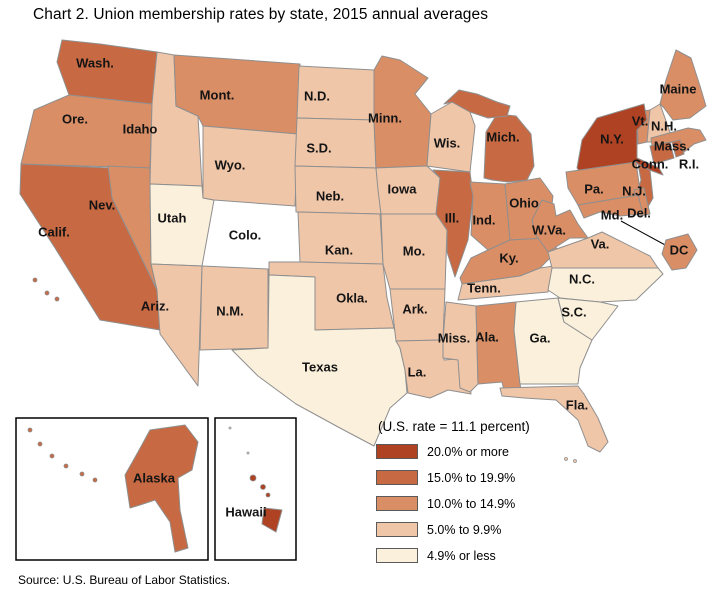  Describe the element at coordinates (140, 128) in the screenshot. I see `state-label-id: Idaho` at that location.